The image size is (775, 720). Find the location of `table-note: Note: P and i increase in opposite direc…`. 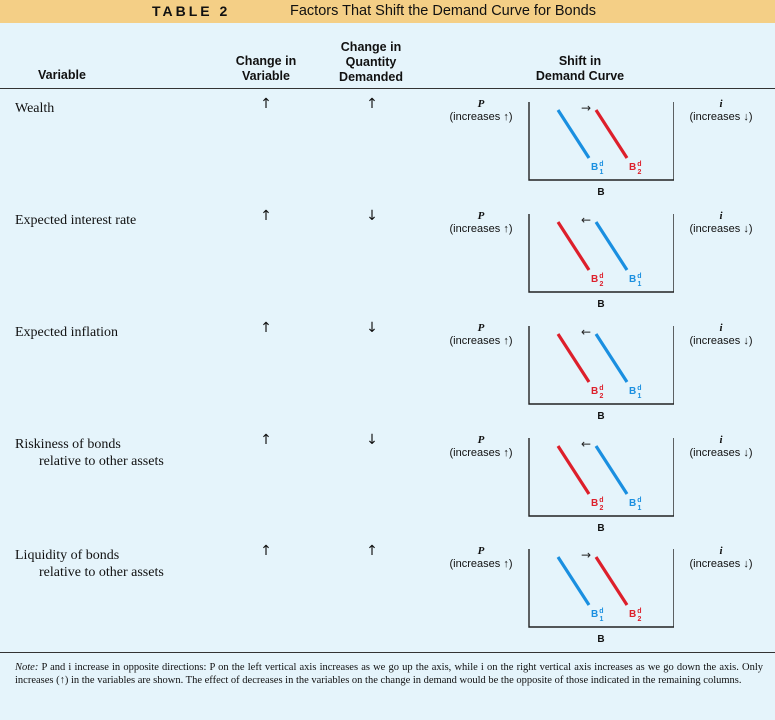

table-note: Note: P and i increase in opposite direc… is located at coordinates (389, 674).